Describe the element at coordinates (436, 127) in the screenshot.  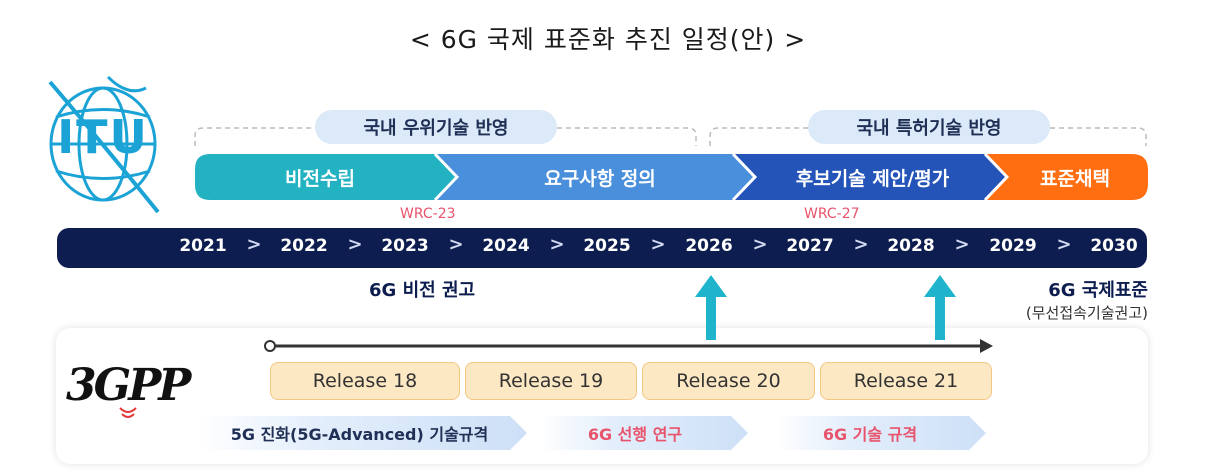
I see `reflect-pill-advantage: 국내 우위기술 반영` at that location.